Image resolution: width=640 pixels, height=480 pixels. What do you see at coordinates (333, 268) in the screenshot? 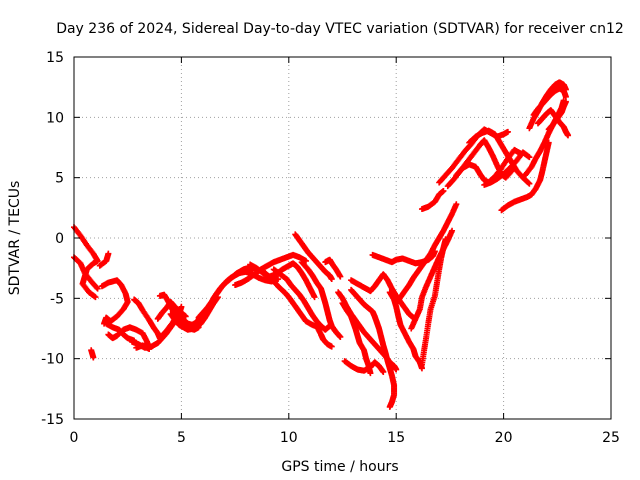
I see `series-track-u` at bounding box center [333, 268].